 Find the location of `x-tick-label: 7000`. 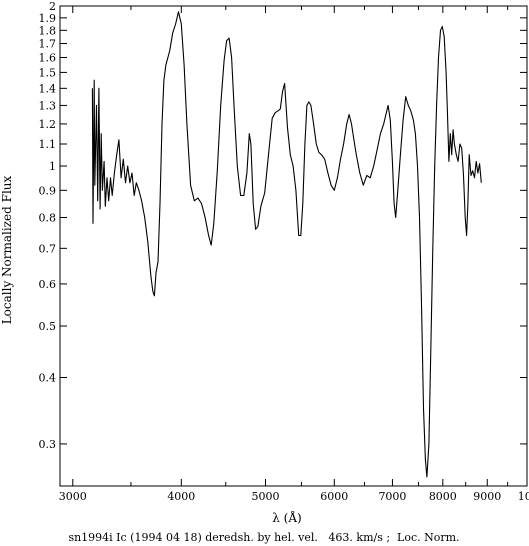

x-tick-label: 7000 is located at coordinates (392, 496).